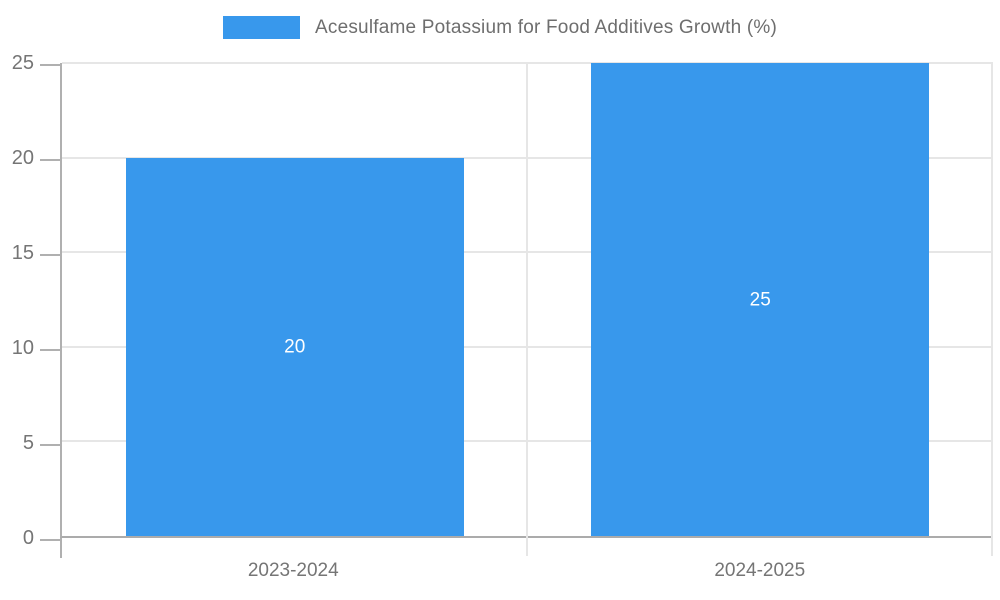  What do you see at coordinates (262, 27) in the screenshot?
I see `legend-swatch` at bounding box center [262, 27].